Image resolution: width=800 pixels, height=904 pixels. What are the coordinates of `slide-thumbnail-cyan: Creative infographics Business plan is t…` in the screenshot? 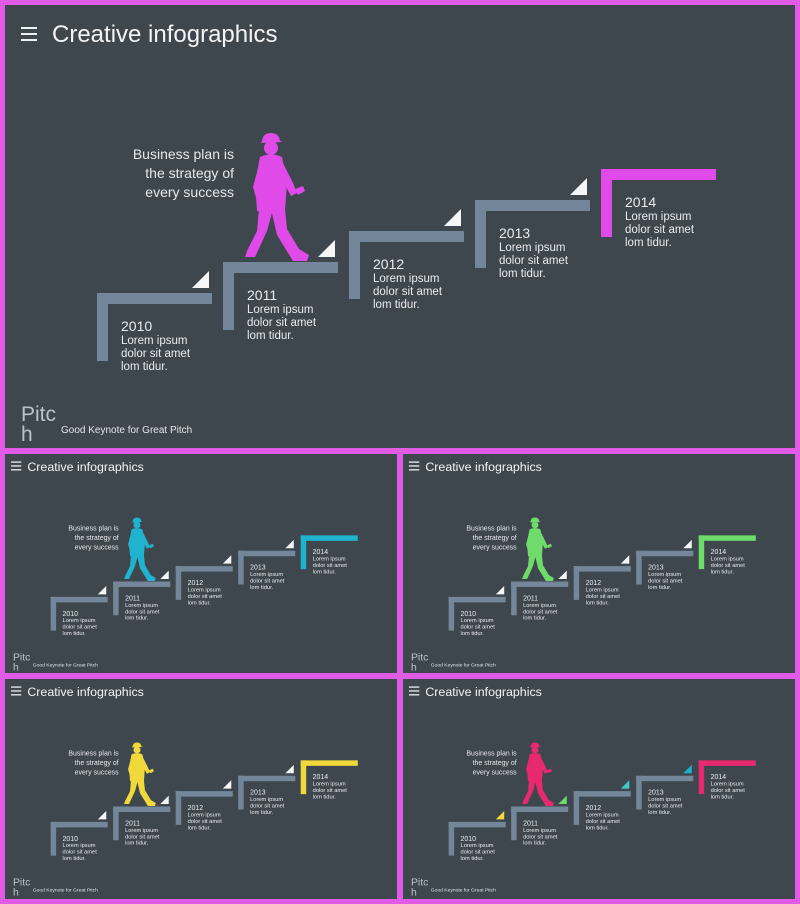 It's located at (201, 563).